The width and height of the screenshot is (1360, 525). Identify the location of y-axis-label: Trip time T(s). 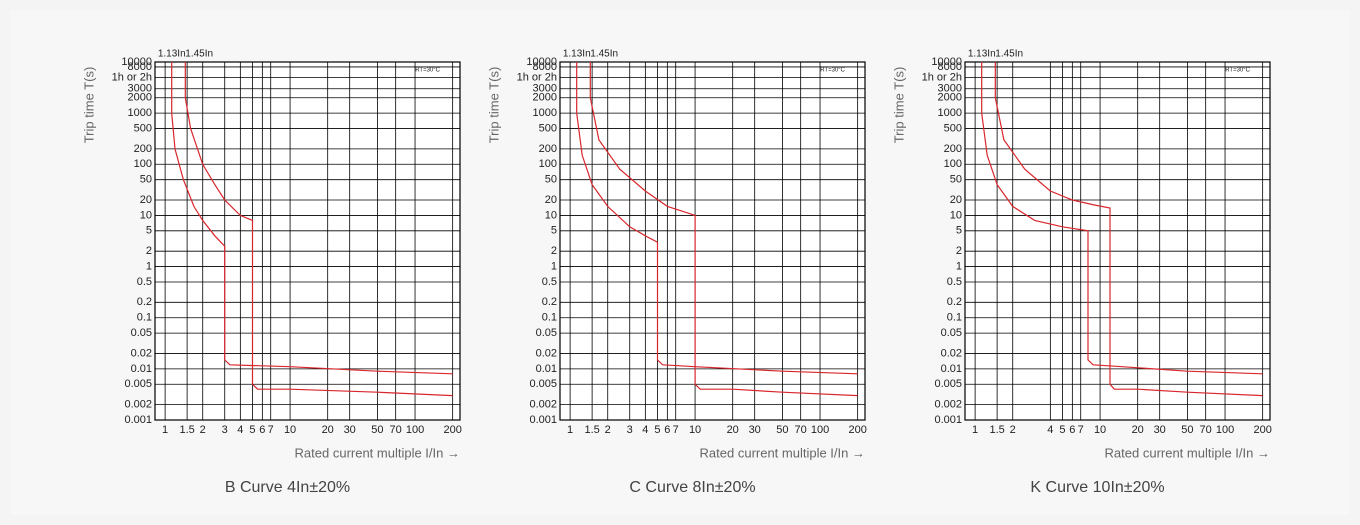
(898, 105).